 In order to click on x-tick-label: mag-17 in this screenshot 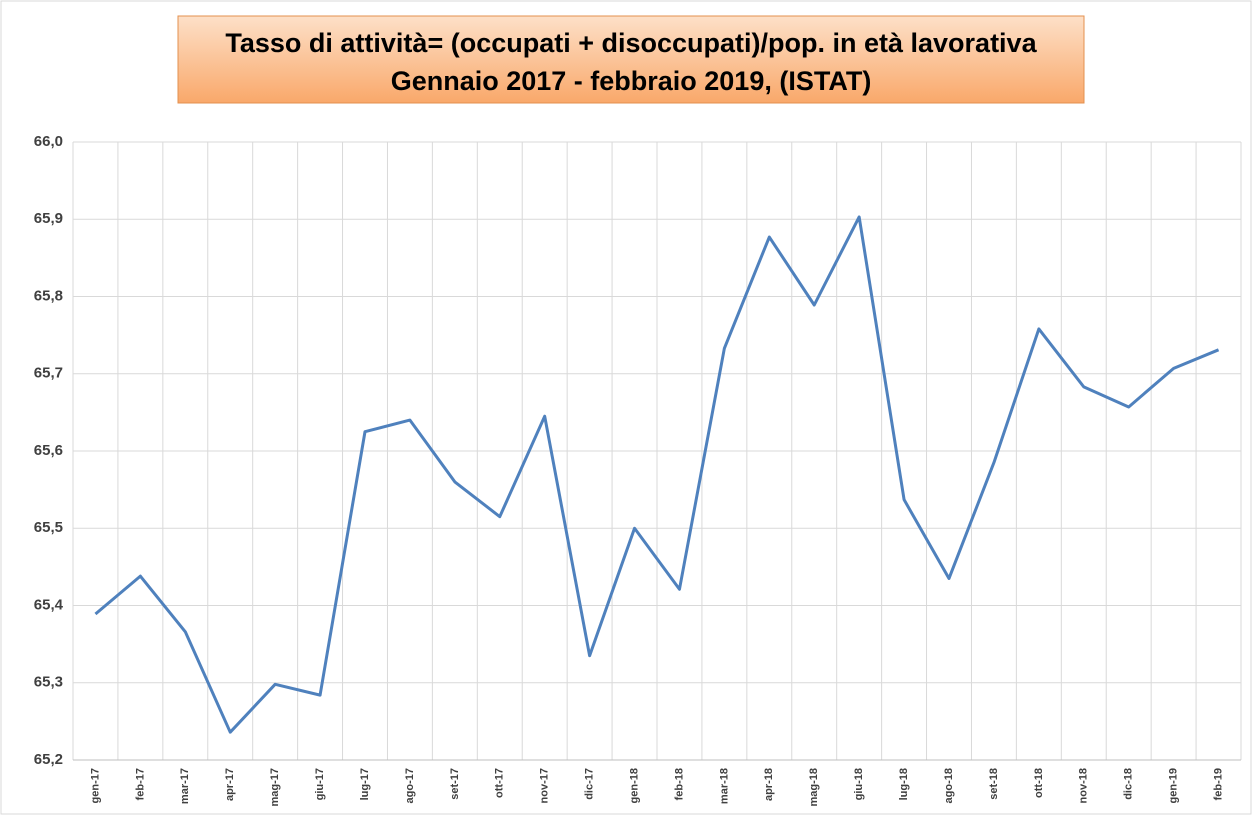, I will do `click(275, 787)`.